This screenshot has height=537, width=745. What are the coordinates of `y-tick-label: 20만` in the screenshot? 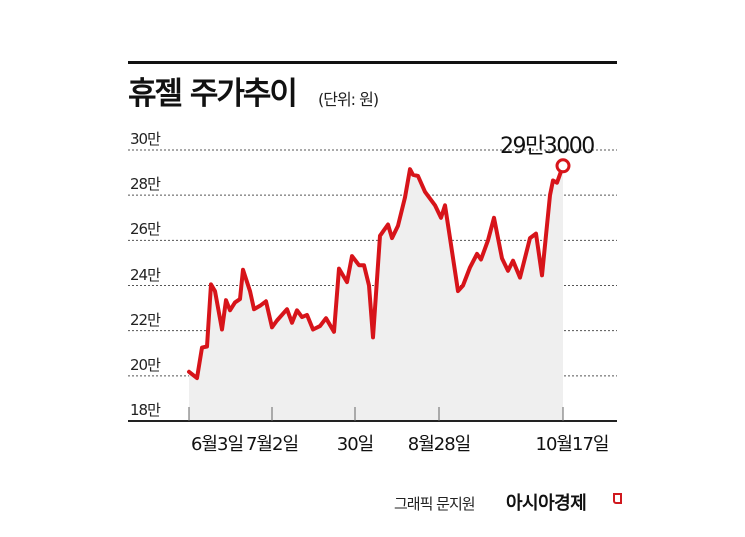 It's located at (145, 364).